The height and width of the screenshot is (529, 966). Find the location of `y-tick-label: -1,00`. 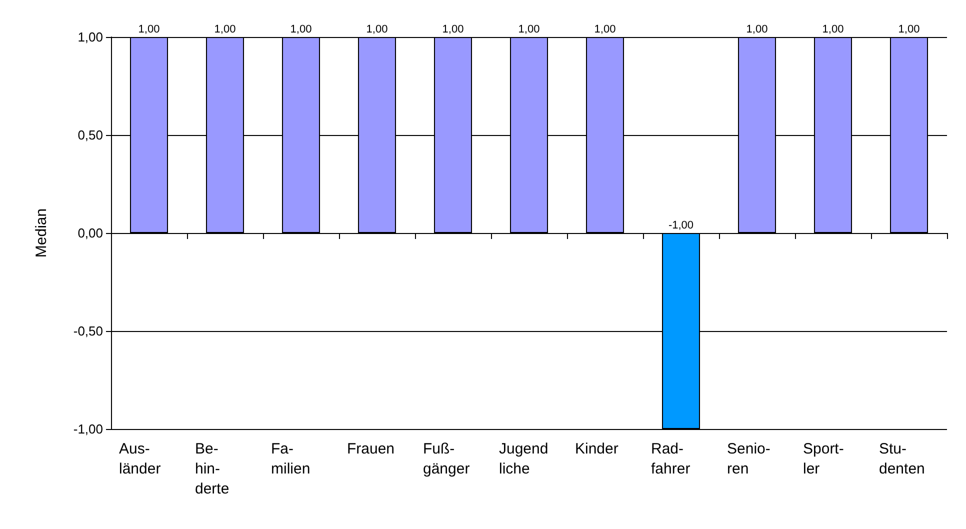

y-tick-label: -1,00 is located at coordinates (88, 429).